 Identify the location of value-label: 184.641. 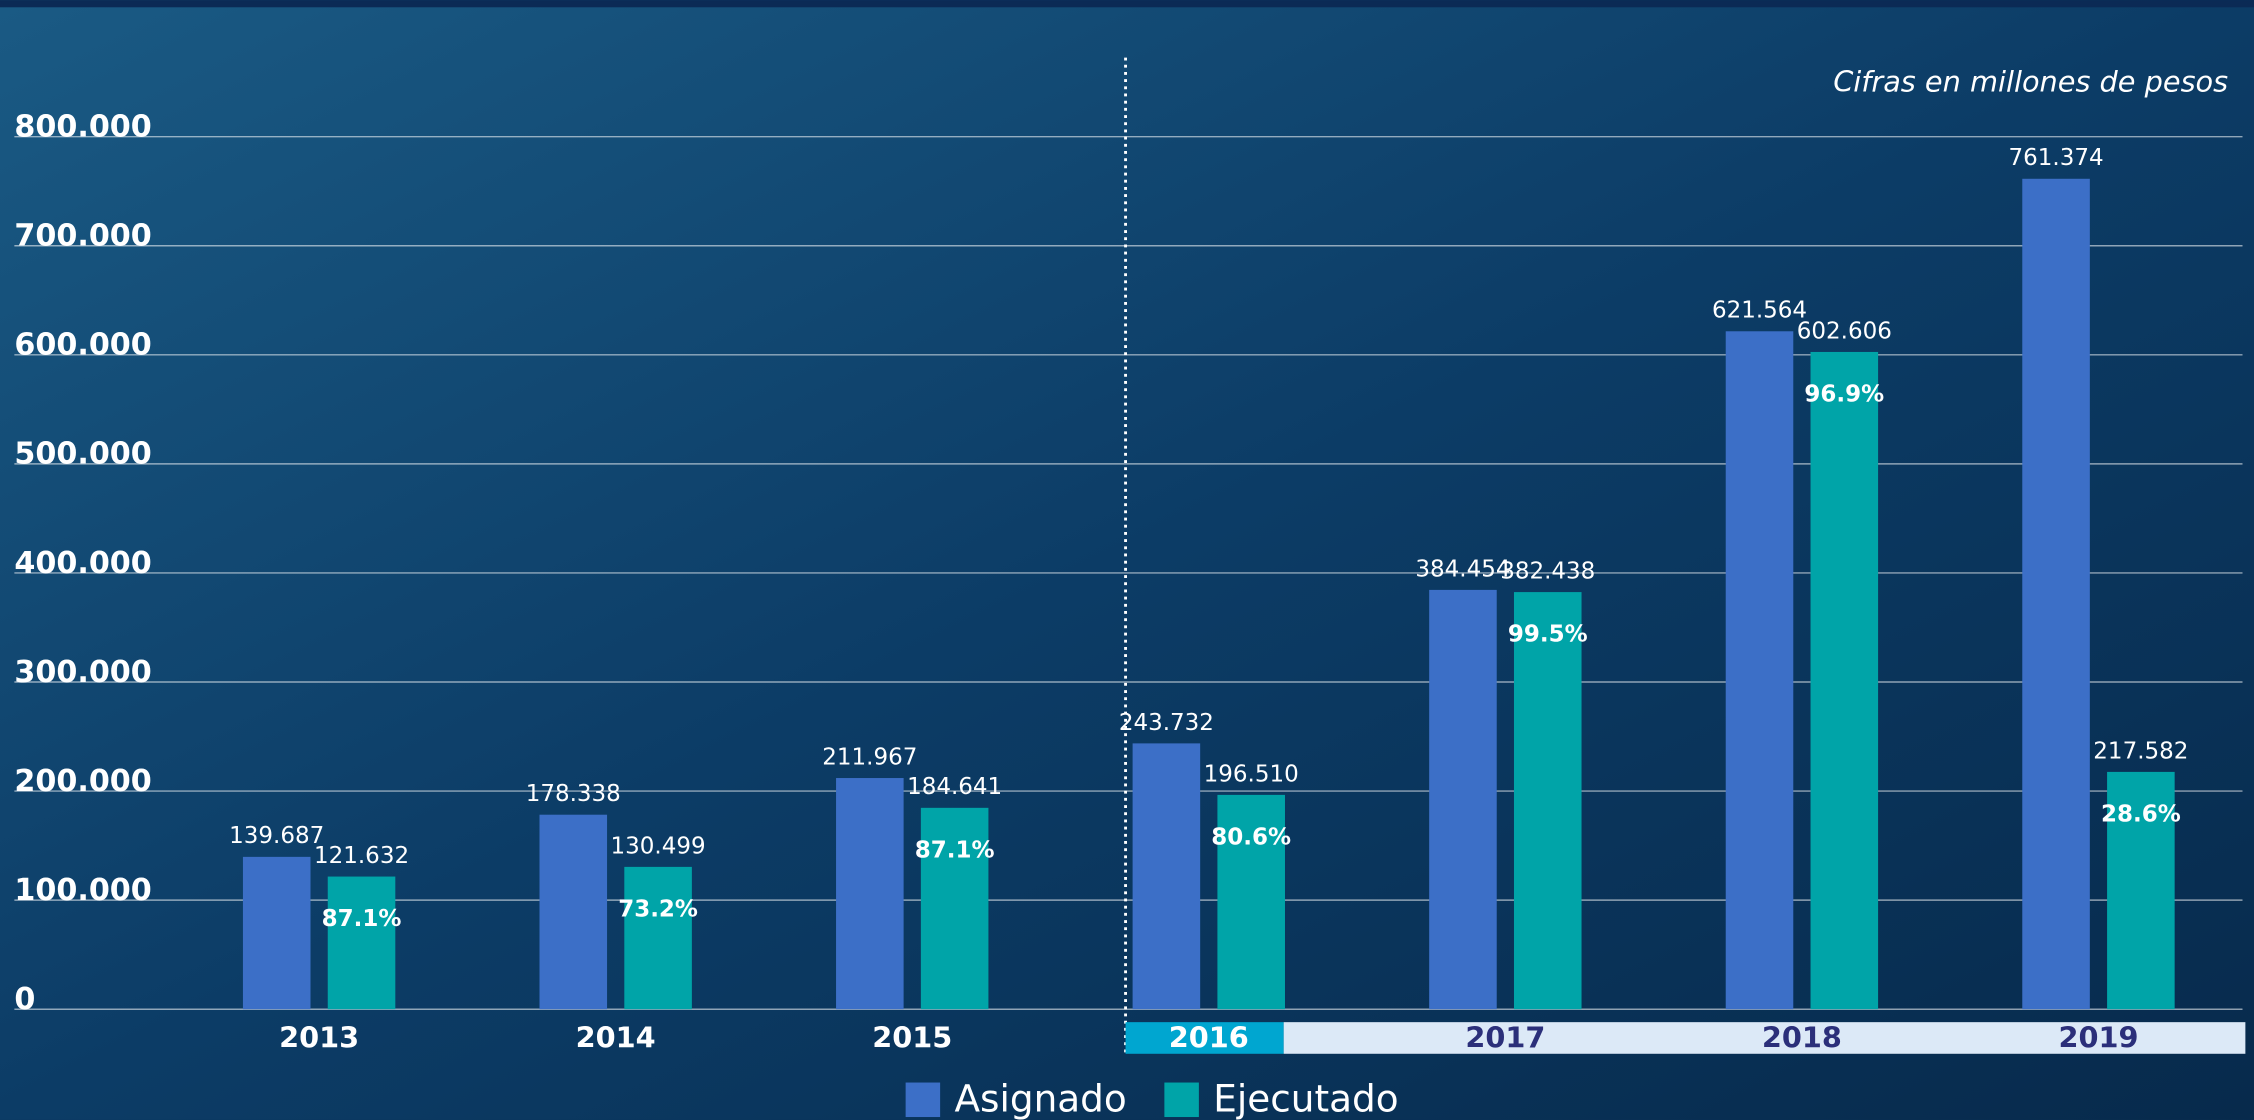
(954, 787).